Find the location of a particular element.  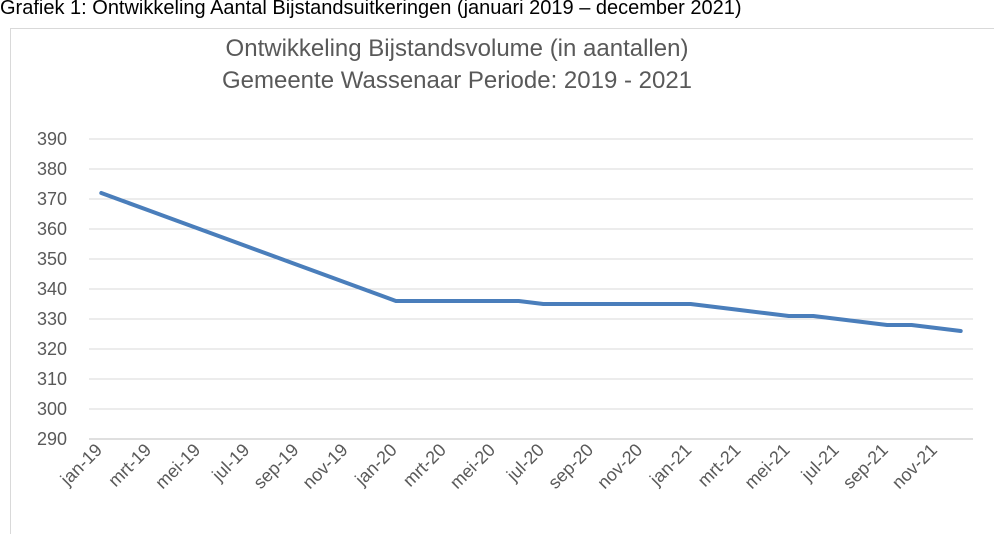

x-tick-label: nov-20 is located at coordinates (619, 466).